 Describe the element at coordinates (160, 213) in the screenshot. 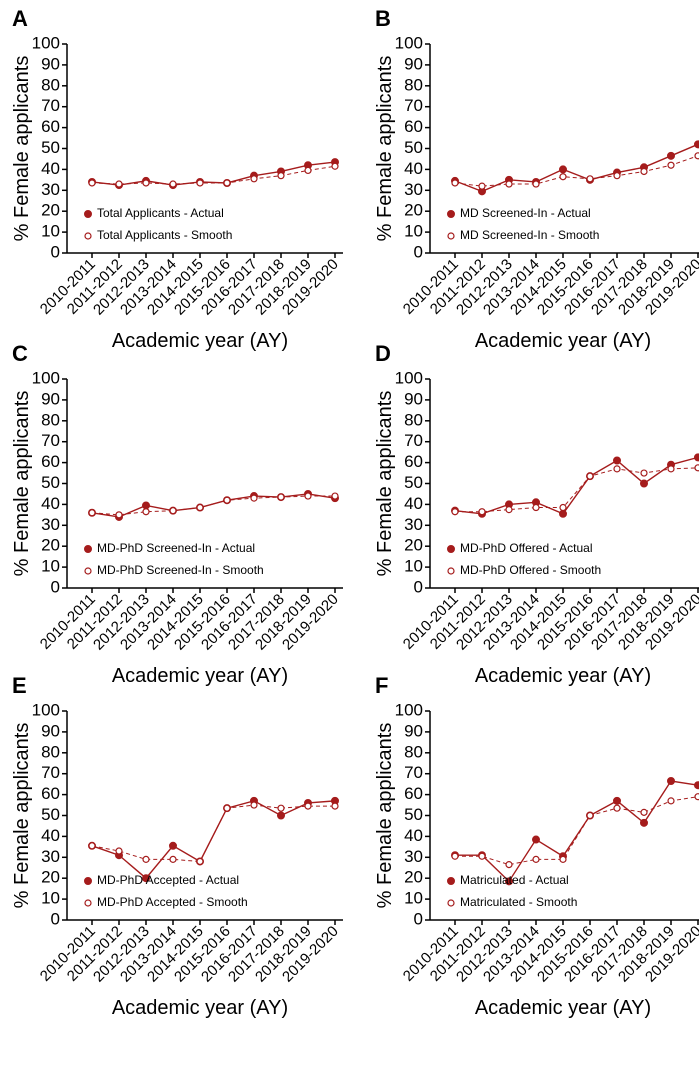

I see `legend-label: Total Applicants - Actual` at that location.